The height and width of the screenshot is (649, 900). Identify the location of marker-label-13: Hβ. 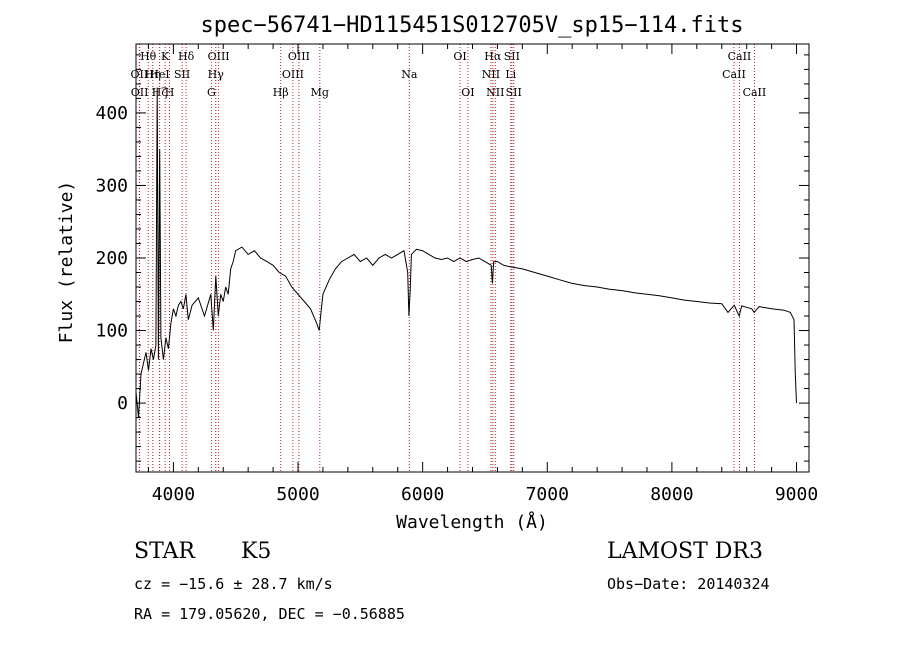
(281, 92).